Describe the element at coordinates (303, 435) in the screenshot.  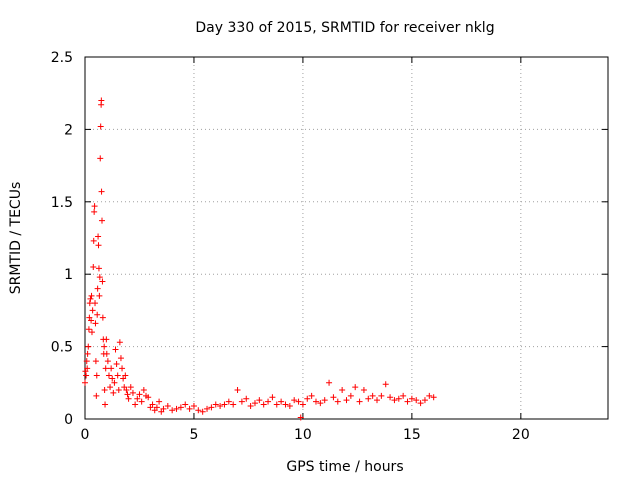
I see `x-tick-label: 10` at that location.